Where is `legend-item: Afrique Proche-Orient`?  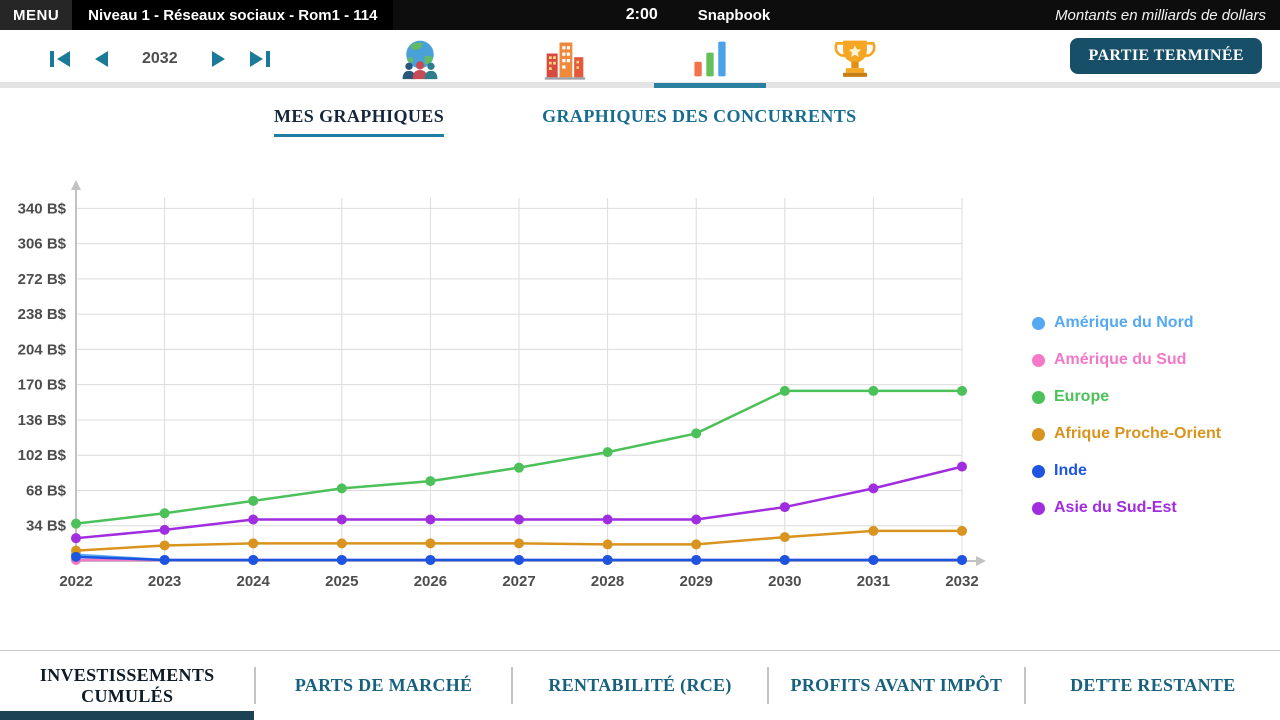
legend-item: Afrique Proche-Orient is located at coordinates (1126, 434).